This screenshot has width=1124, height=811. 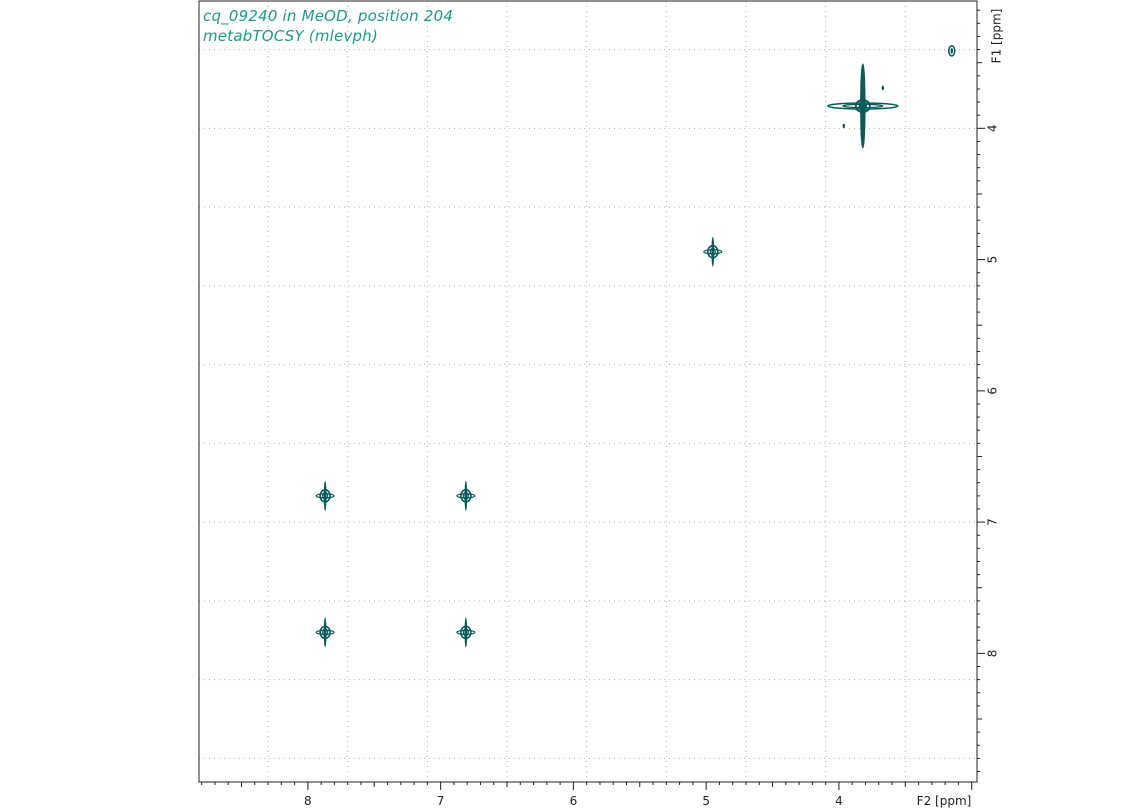 I want to click on y-tick-label: 6, so click(x=993, y=391).